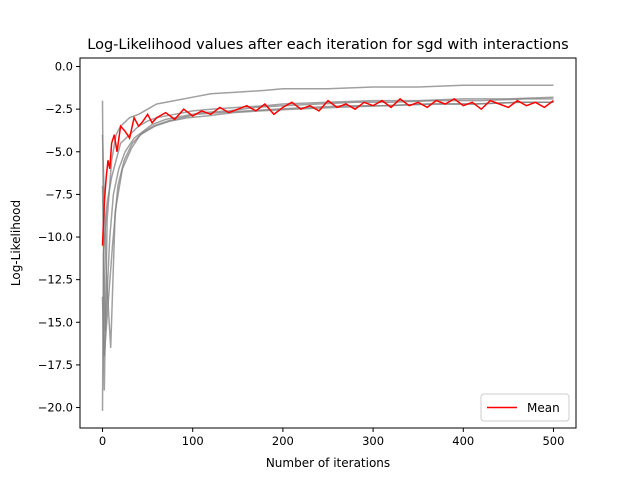  I want to click on y-tick-label: 0.0, so click(64, 67).